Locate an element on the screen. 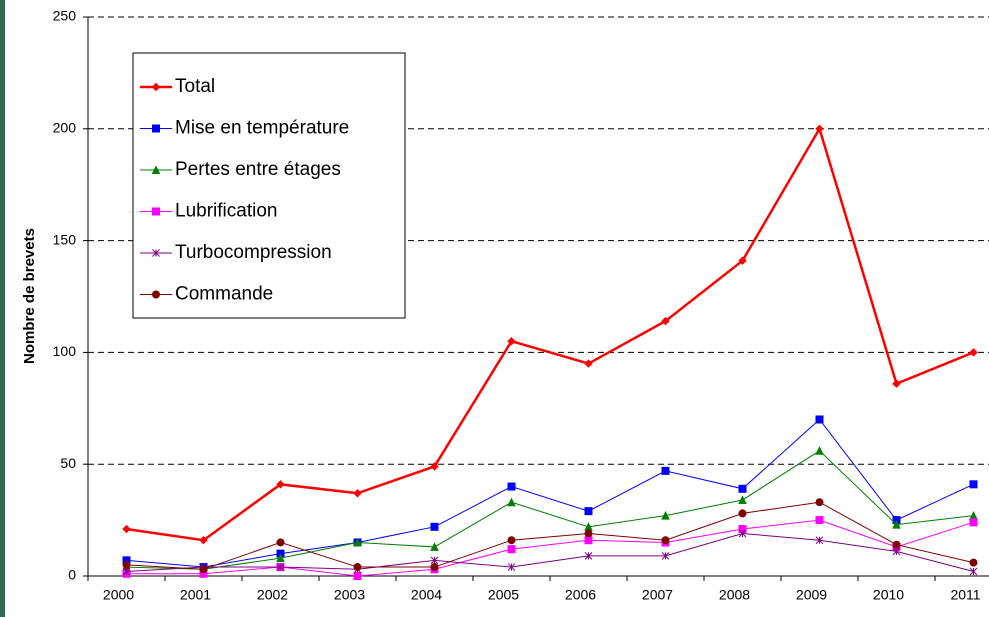 The width and height of the screenshot is (989, 617). x-tick-label: 2006 is located at coordinates (580, 595).